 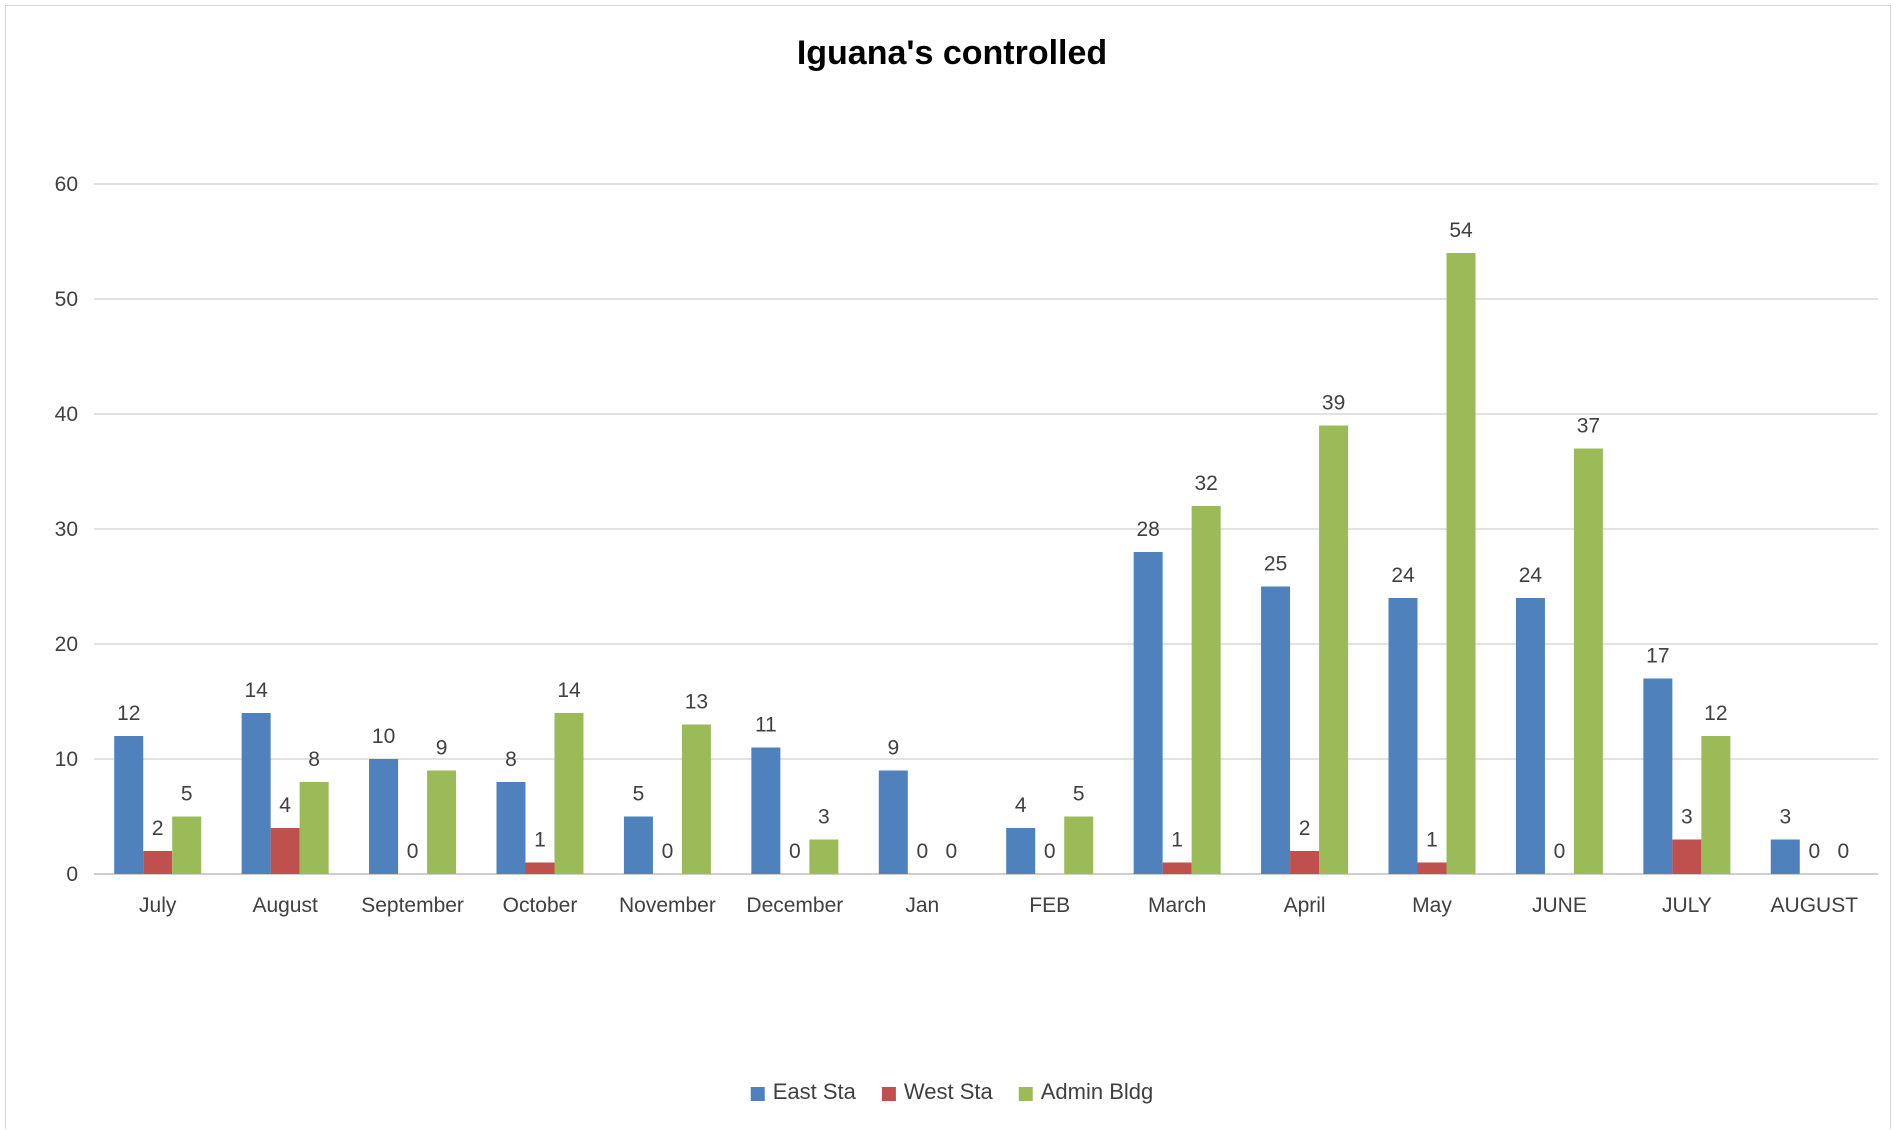 I want to click on legend-label: West Sta, so click(x=949, y=1091).